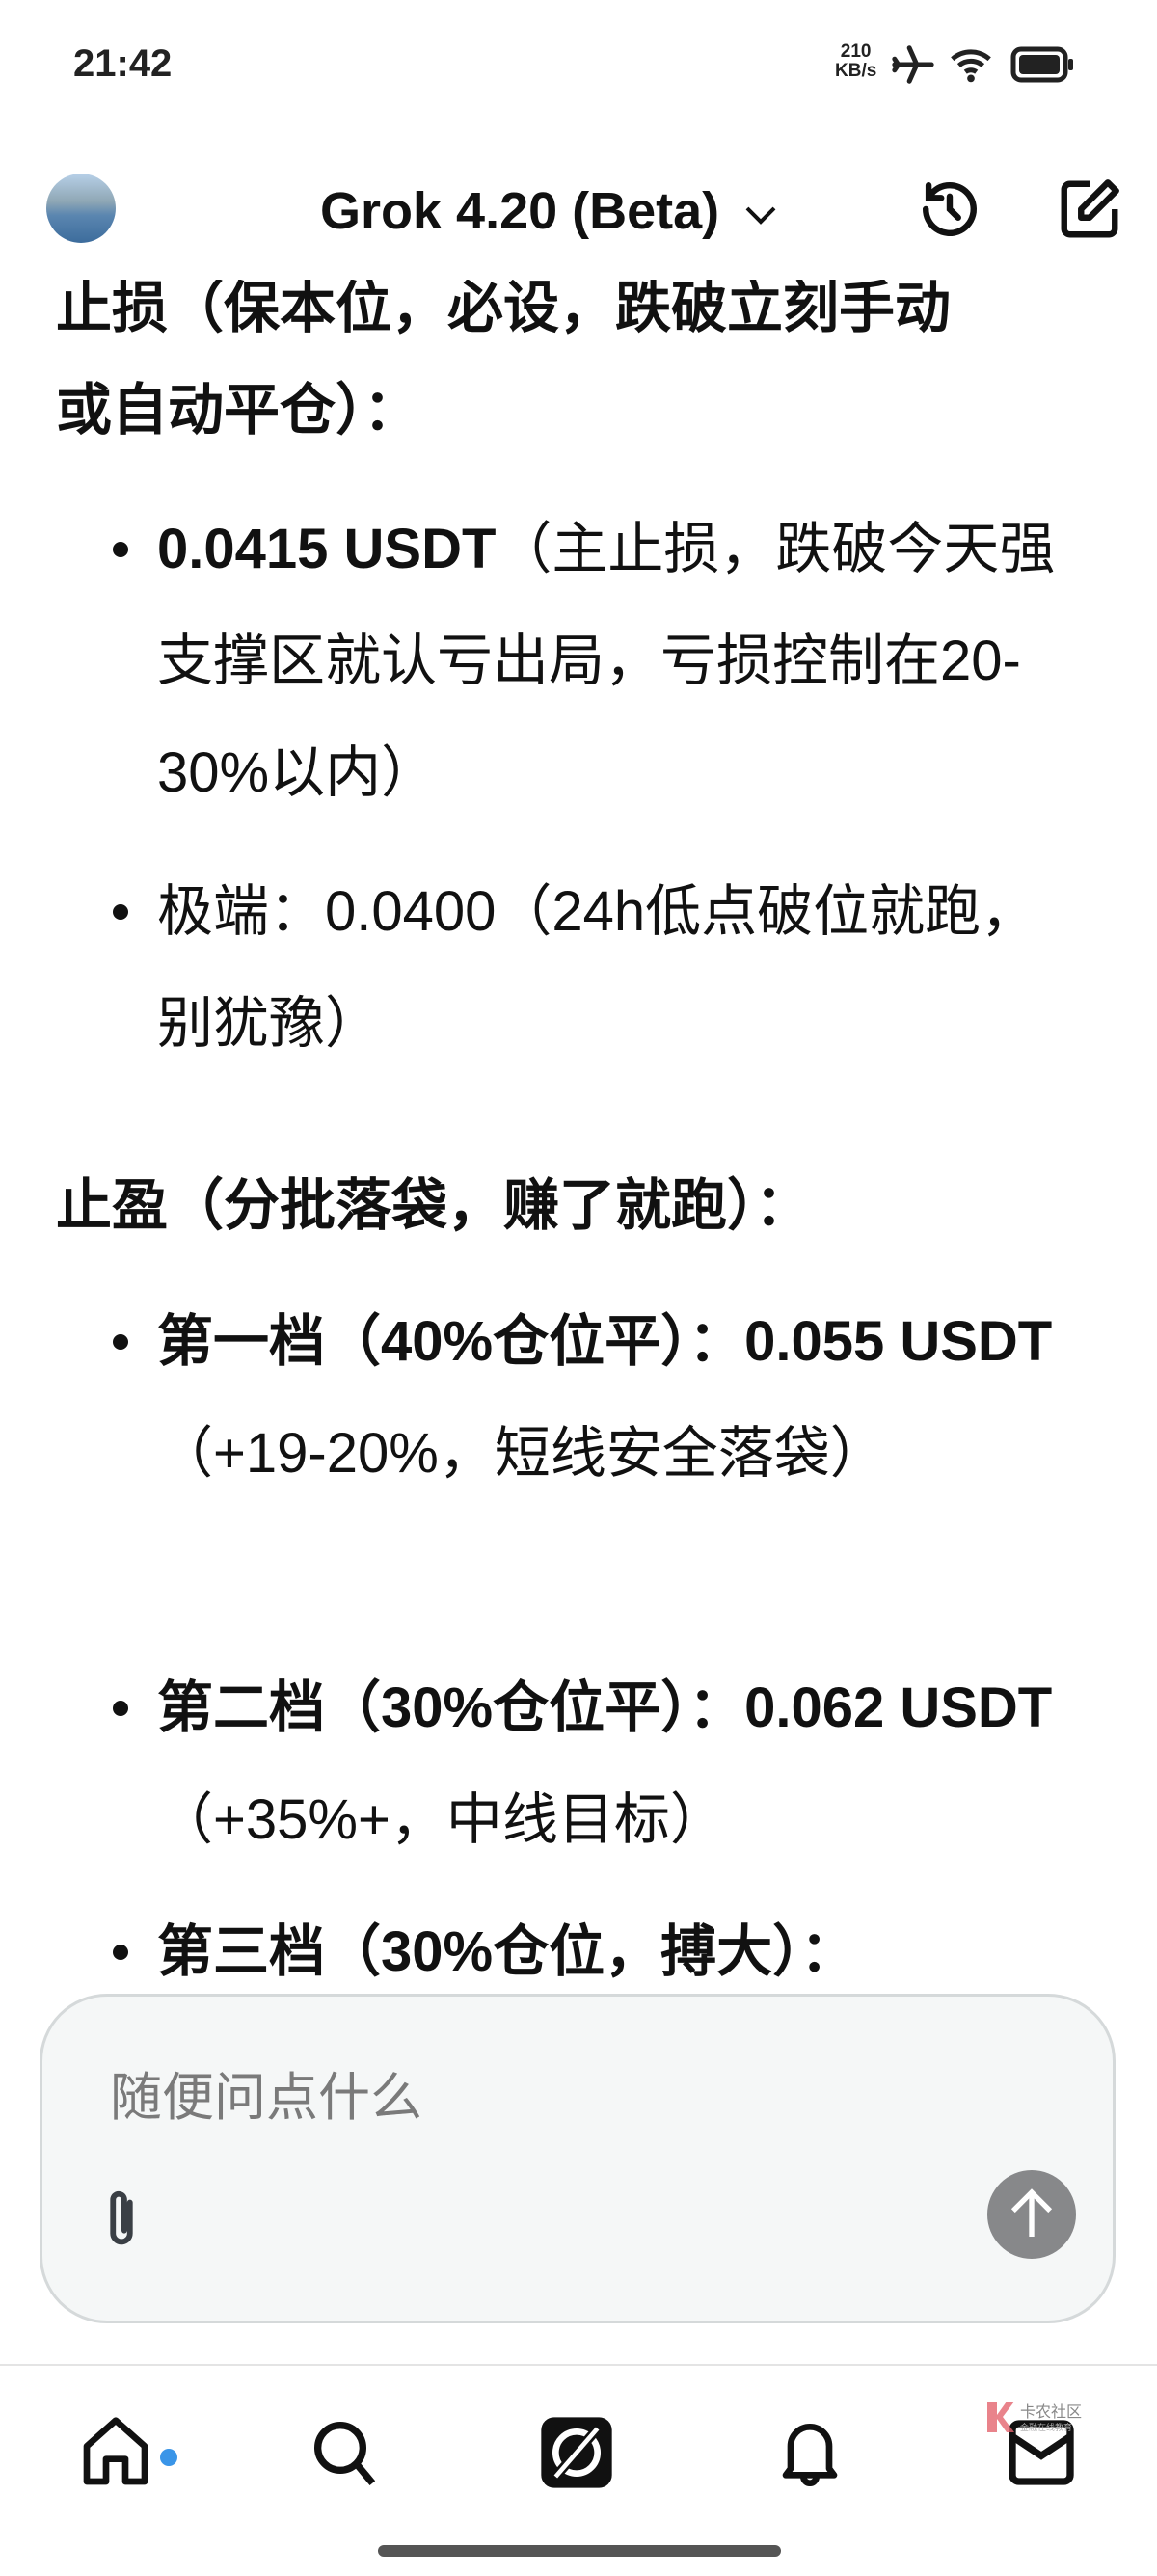 The image size is (1157, 2576). Describe the element at coordinates (1046, 2428) in the screenshot. I see `svg-text: 金融在线教育` at that location.